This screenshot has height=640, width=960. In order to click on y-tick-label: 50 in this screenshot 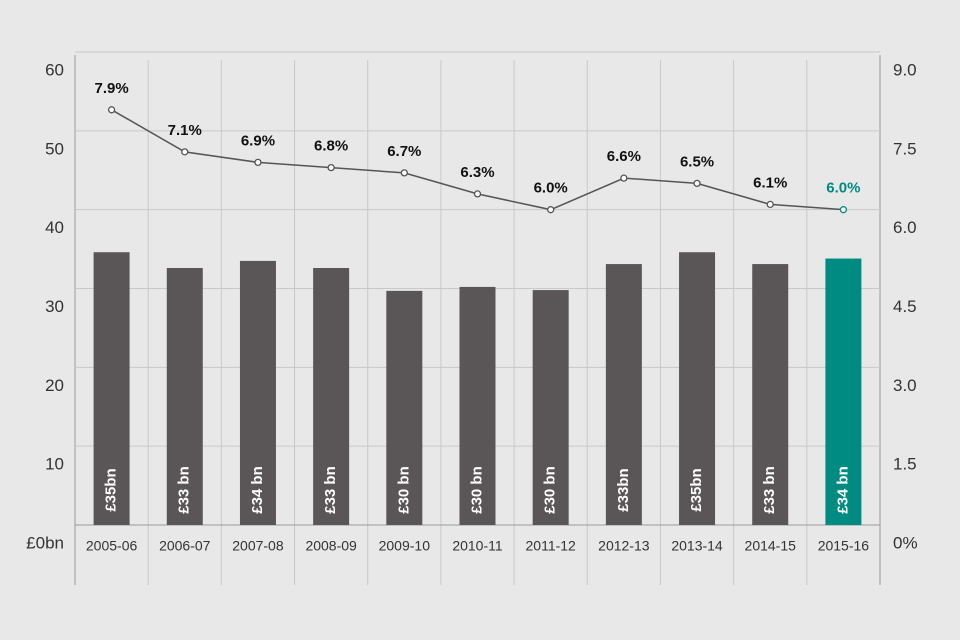, I will do `click(54, 148)`.